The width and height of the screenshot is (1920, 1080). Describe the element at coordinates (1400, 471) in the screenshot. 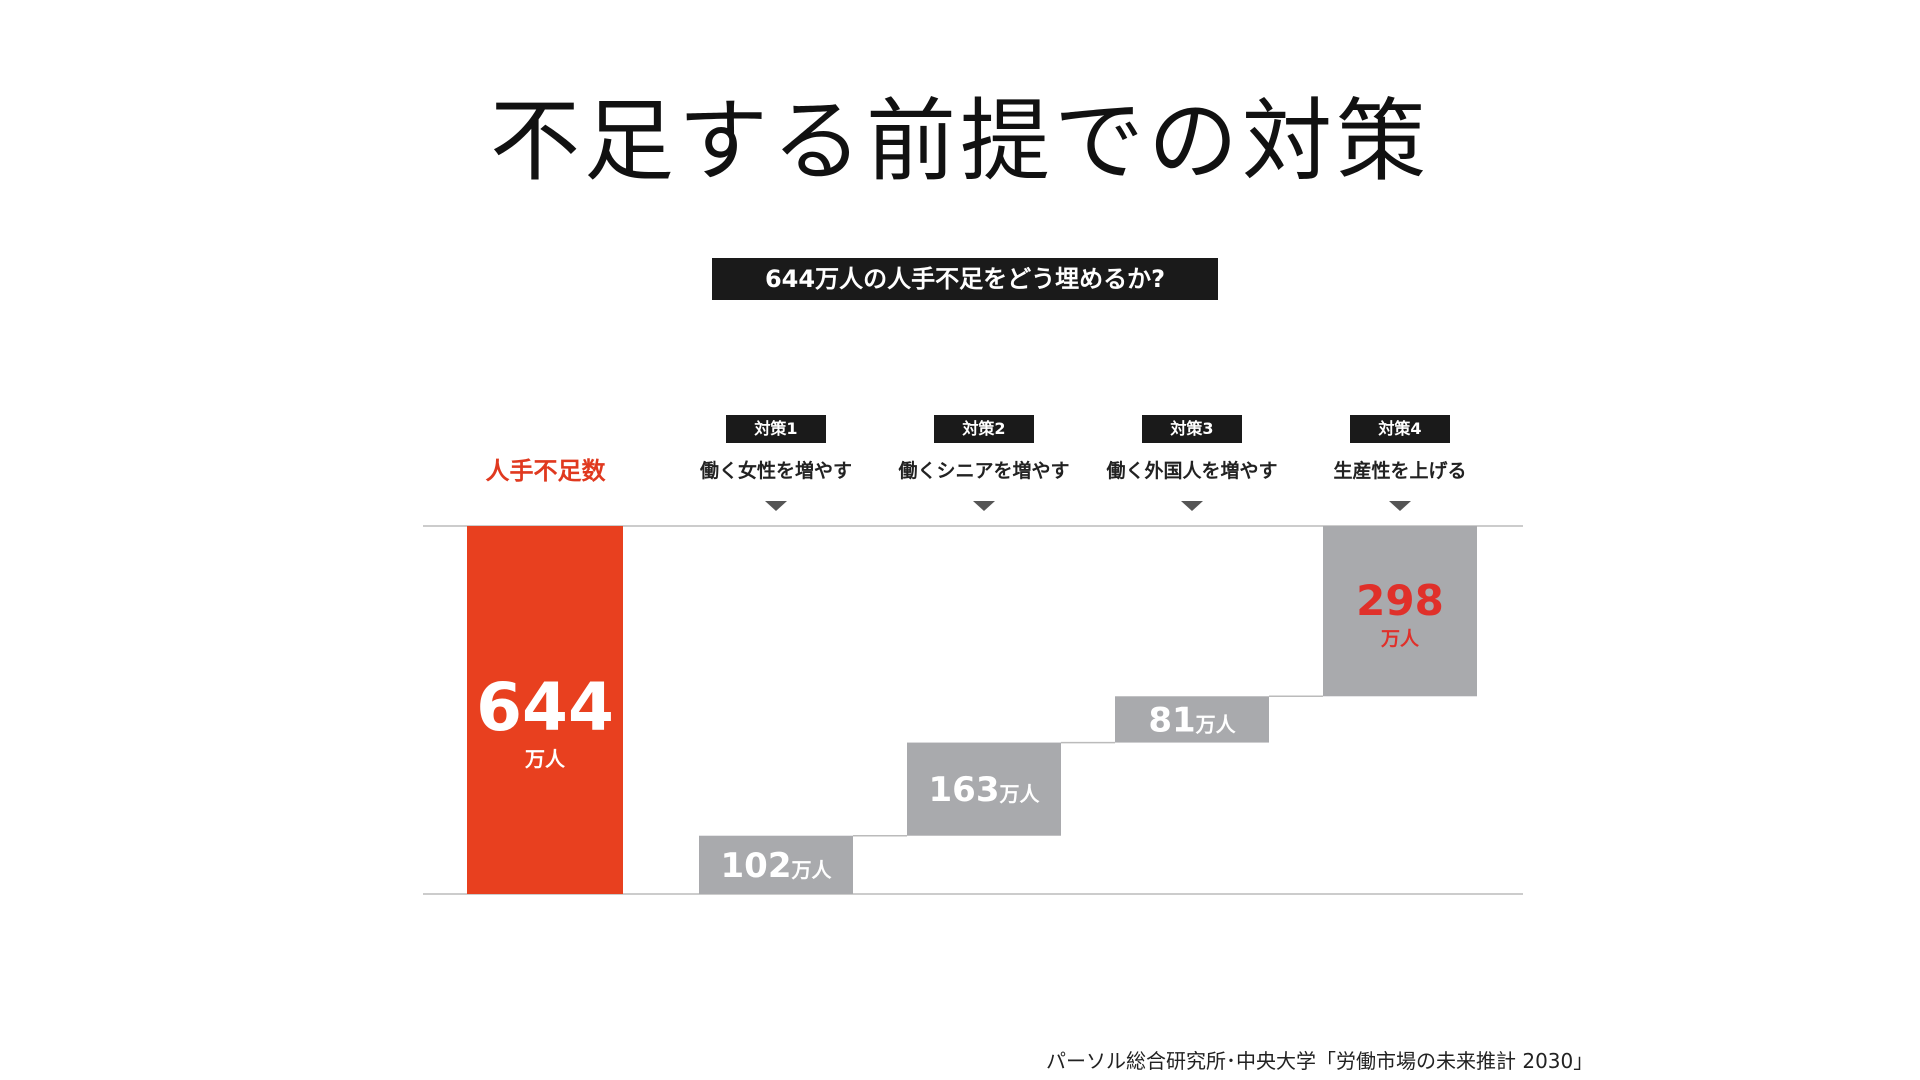

I see `measure-4-description: 生産性を上げる` at that location.